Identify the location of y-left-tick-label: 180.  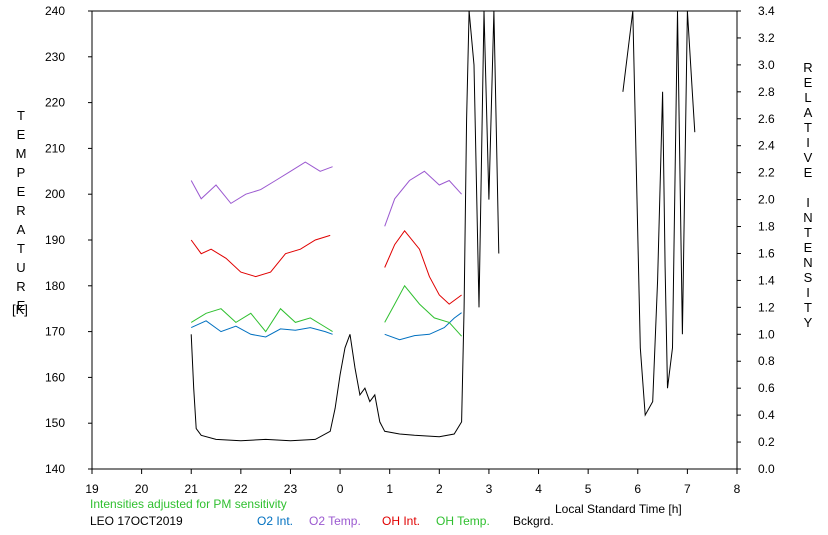
(55, 286).